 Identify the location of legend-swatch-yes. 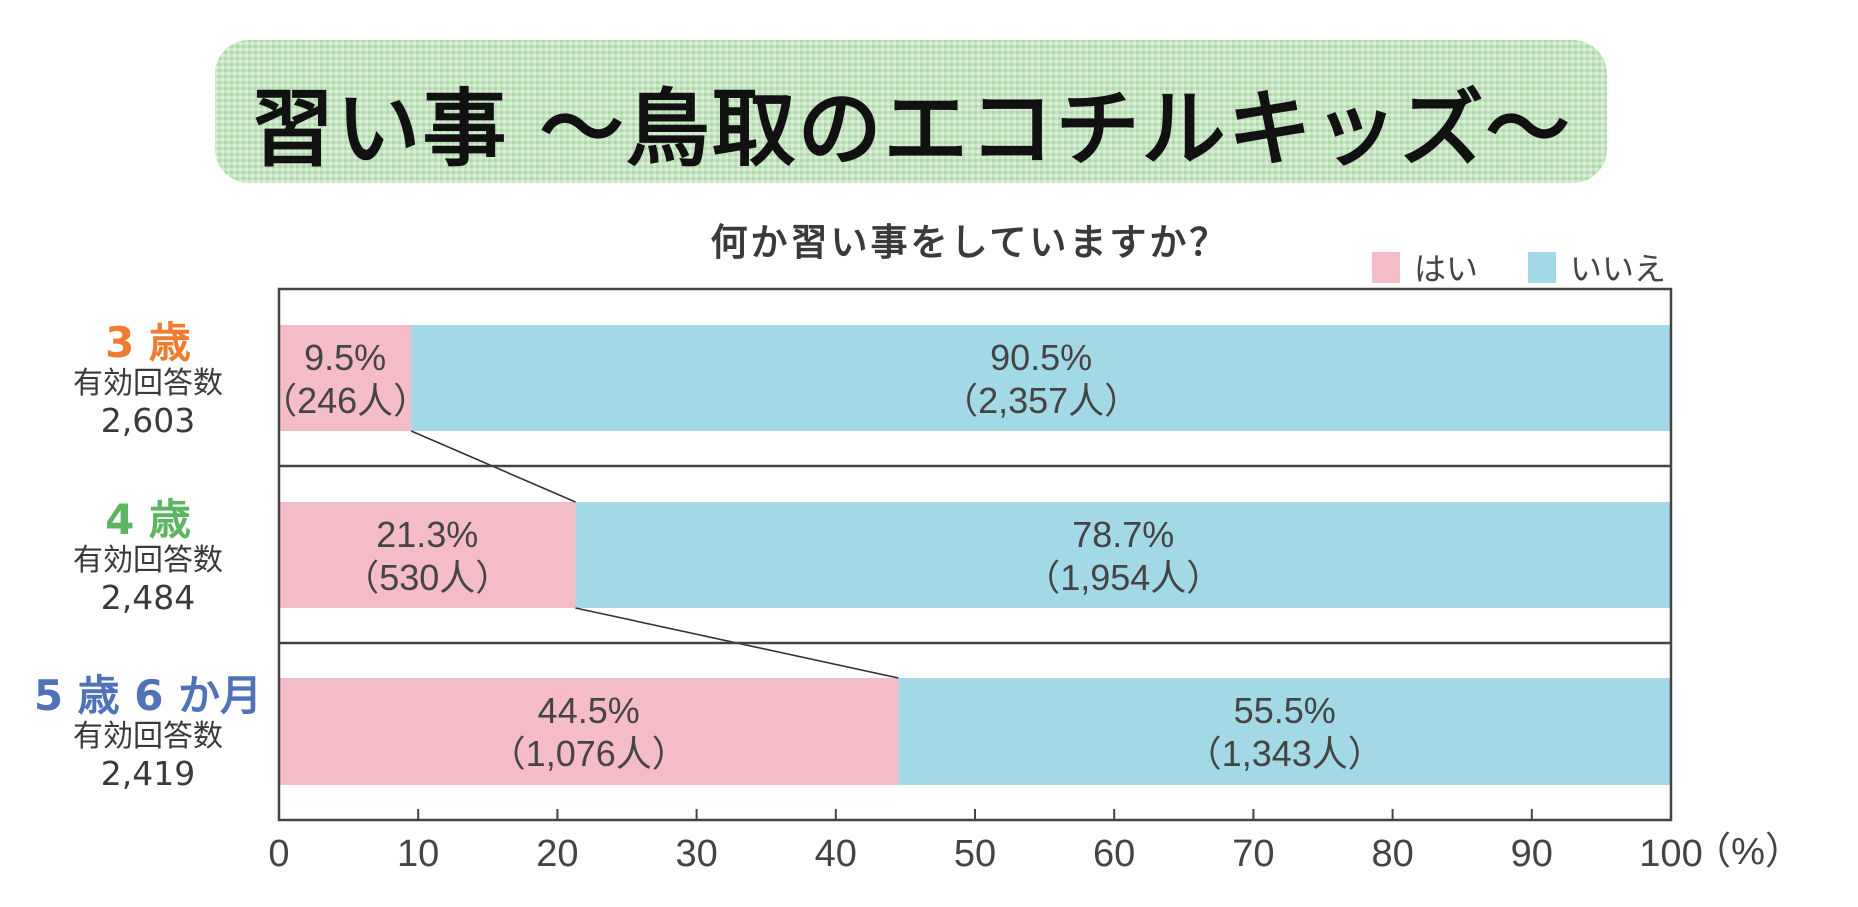
(1386, 267).